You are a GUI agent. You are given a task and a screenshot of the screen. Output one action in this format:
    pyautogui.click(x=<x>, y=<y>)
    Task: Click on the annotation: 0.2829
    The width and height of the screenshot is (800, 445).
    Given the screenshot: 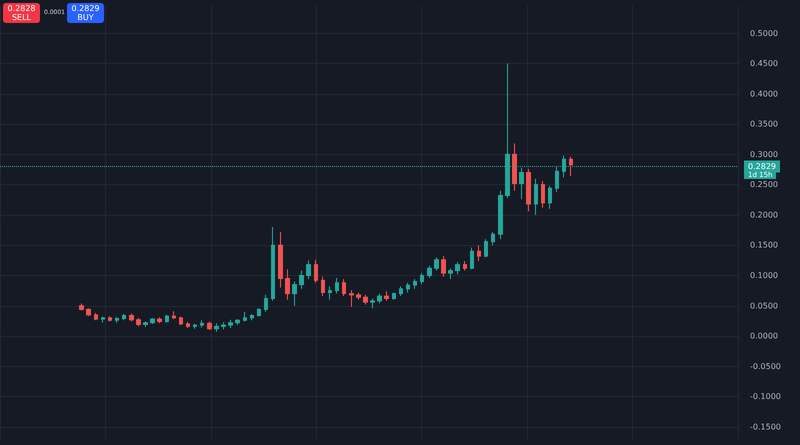 What is the action you would take?
    pyautogui.click(x=85, y=8)
    